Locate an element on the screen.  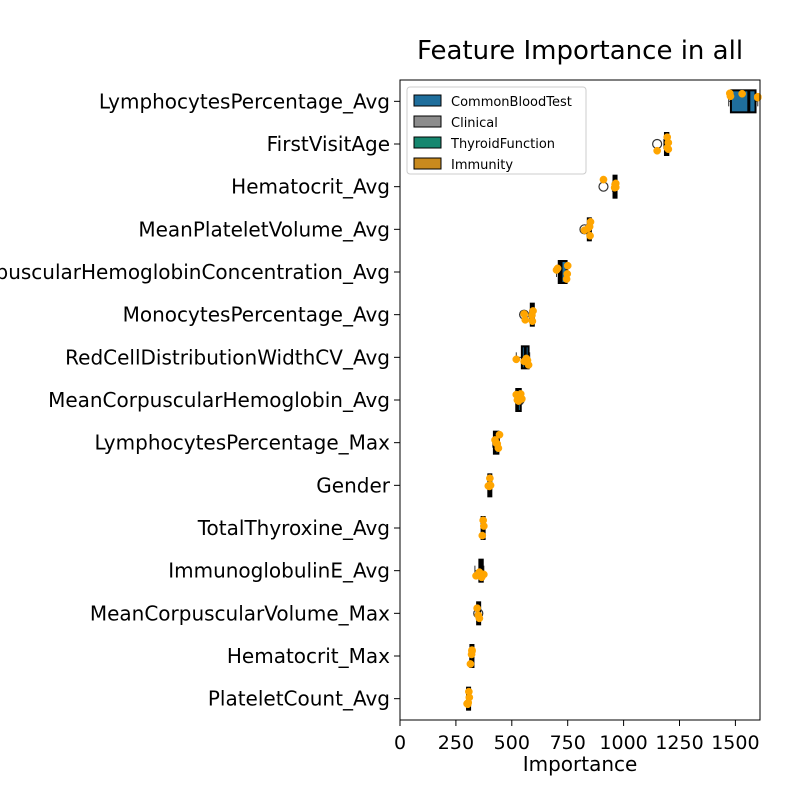
legend-entry-label: CommonBloodTest is located at coordinates (511, 102).